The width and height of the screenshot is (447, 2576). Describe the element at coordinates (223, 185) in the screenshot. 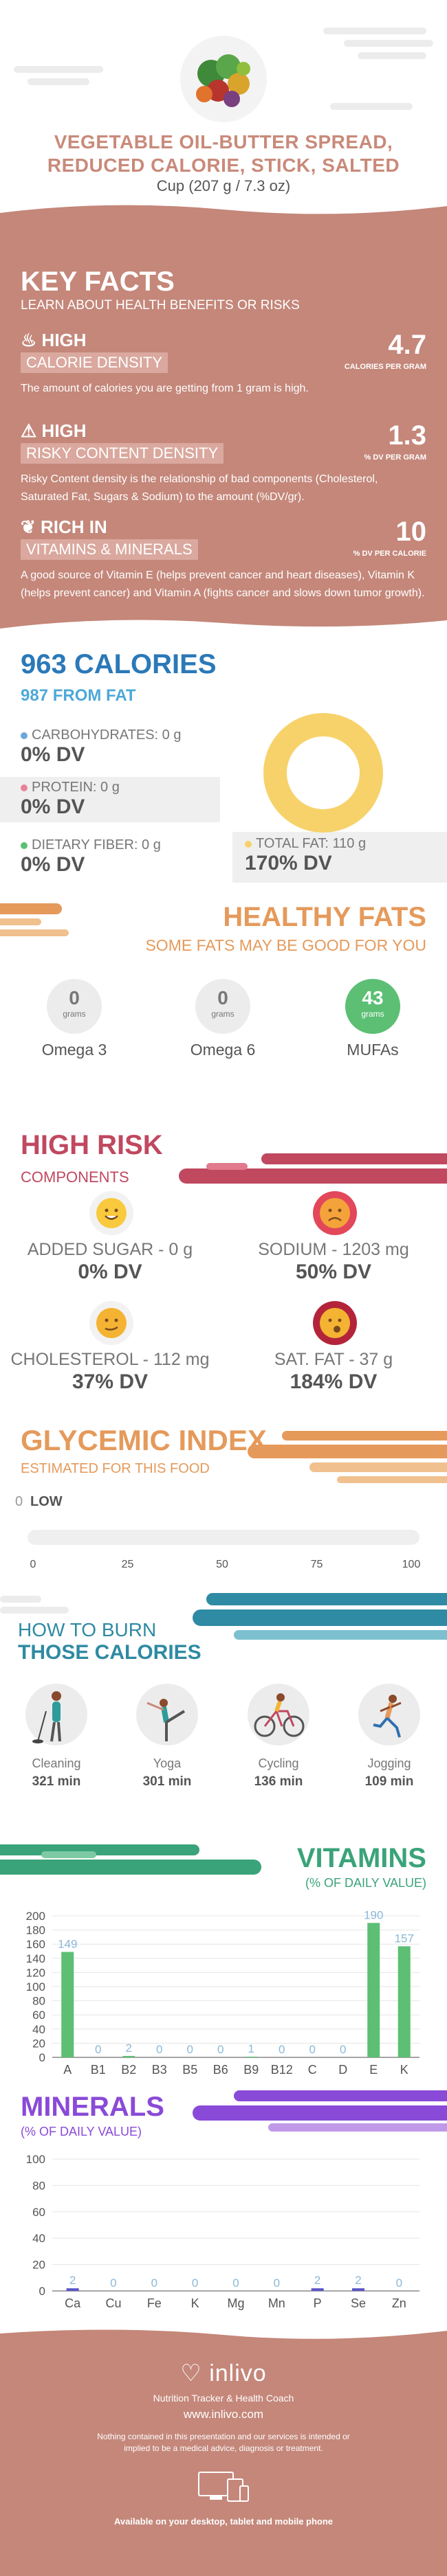

I see `serving-size: Cup (207 g / 7.3 oz)` at that location.